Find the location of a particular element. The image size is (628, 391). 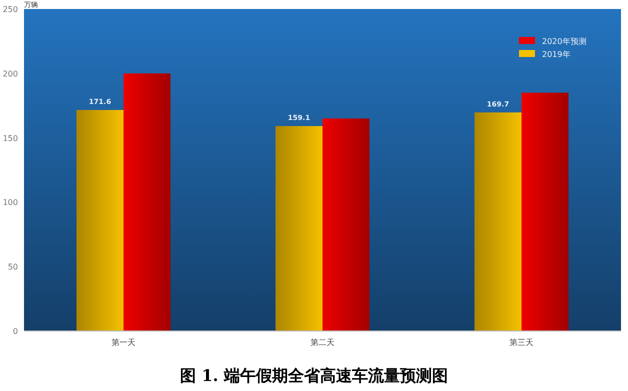

text: 图 1. 端午假期全省高速车流量预测图 is located at coordinates (314, 375).